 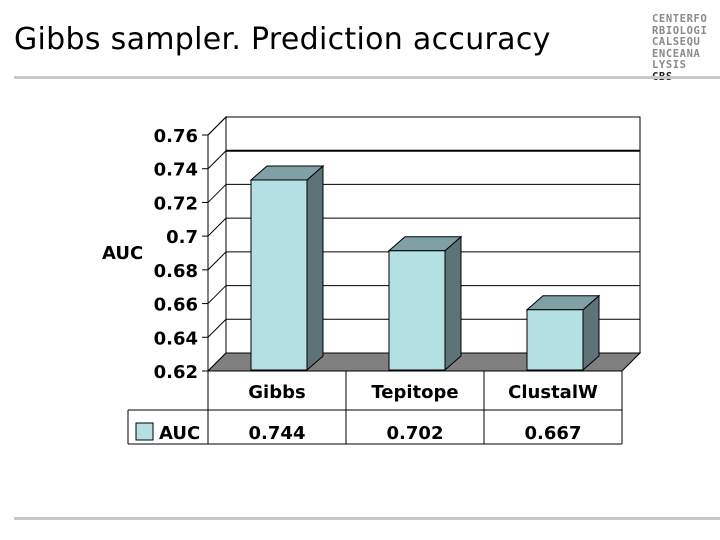 I want to click on logo-line-text: LYSIS, so click(x=669, y=65).